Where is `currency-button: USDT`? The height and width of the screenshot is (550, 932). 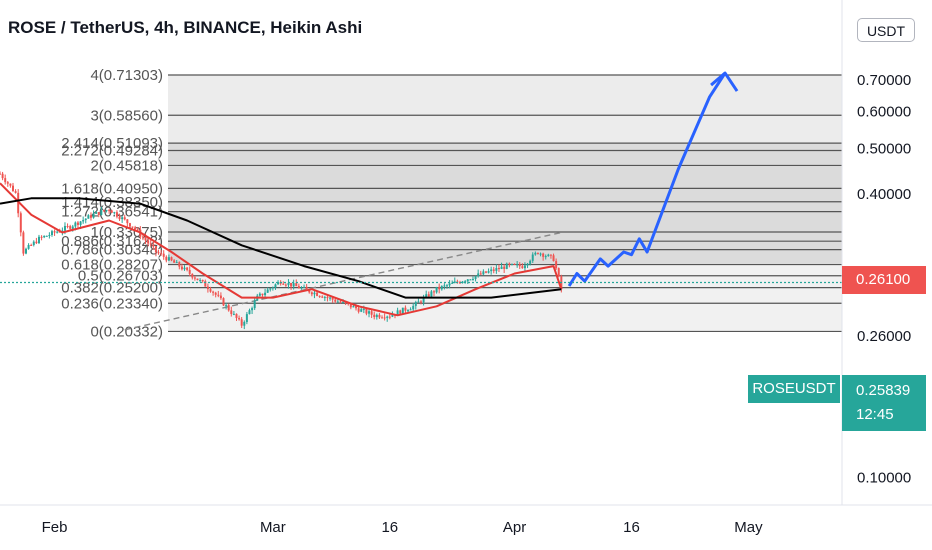
currency-button: USDT is located at coordinates (886, 30).